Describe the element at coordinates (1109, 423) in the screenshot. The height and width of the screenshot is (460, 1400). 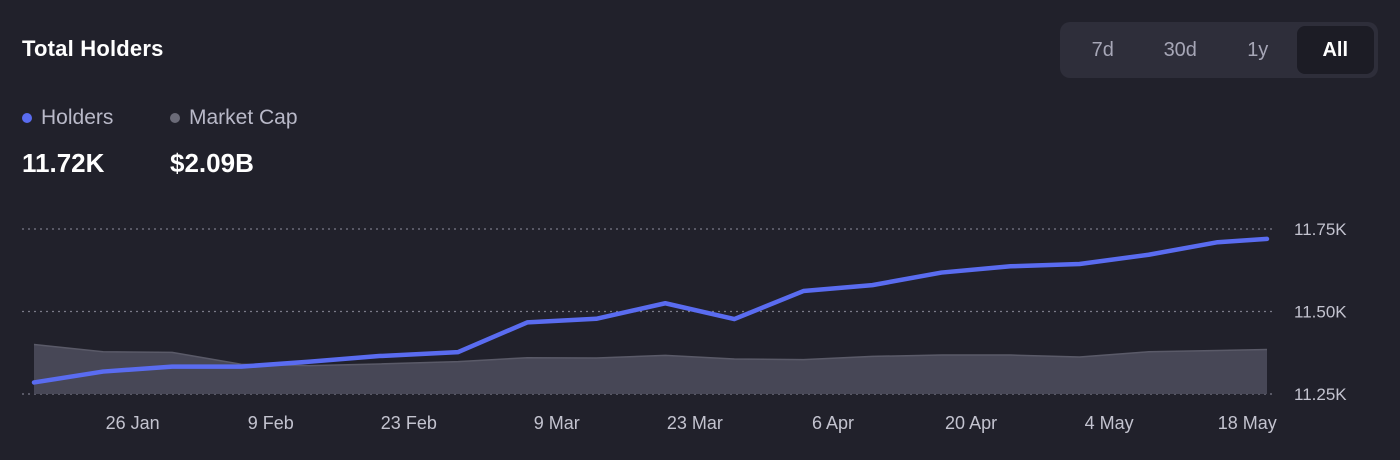
I see `x-tick-label: 4 May` at that location.